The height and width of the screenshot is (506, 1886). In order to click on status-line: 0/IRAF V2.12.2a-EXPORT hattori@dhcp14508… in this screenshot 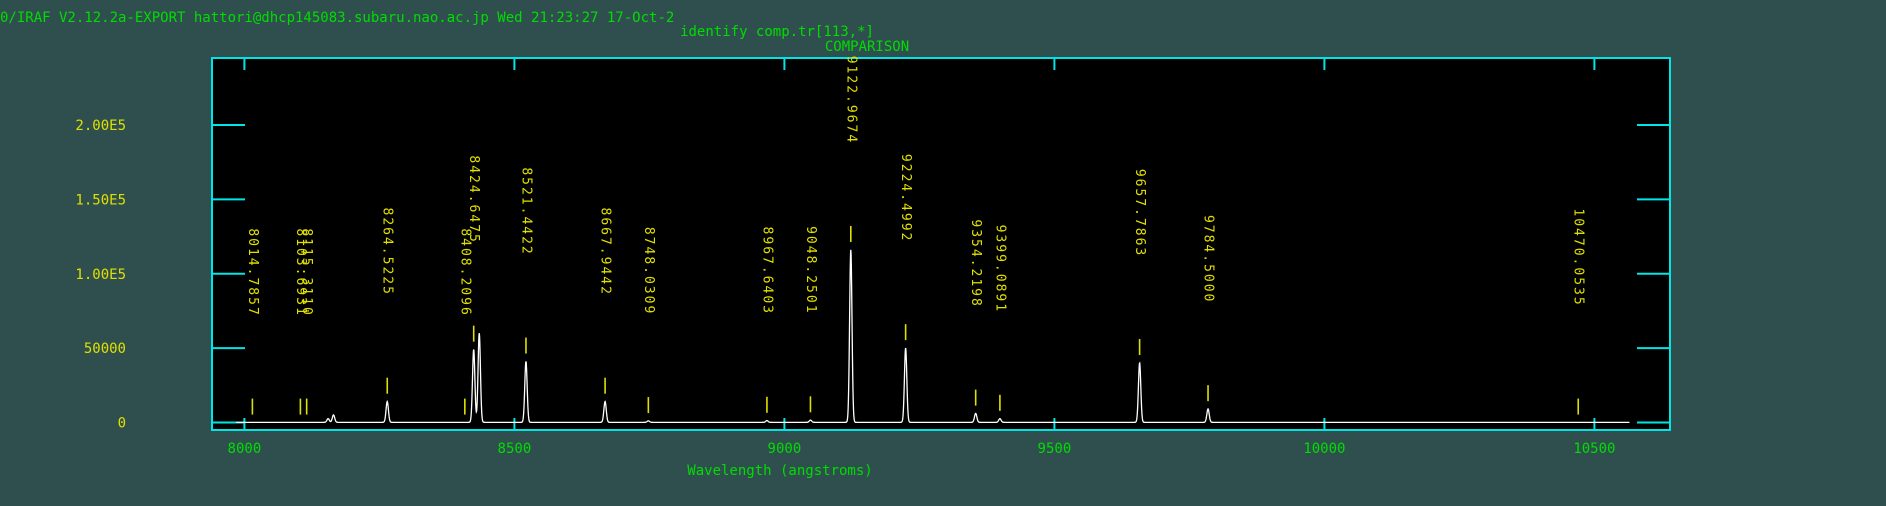, I will do `click(337, 18)`.